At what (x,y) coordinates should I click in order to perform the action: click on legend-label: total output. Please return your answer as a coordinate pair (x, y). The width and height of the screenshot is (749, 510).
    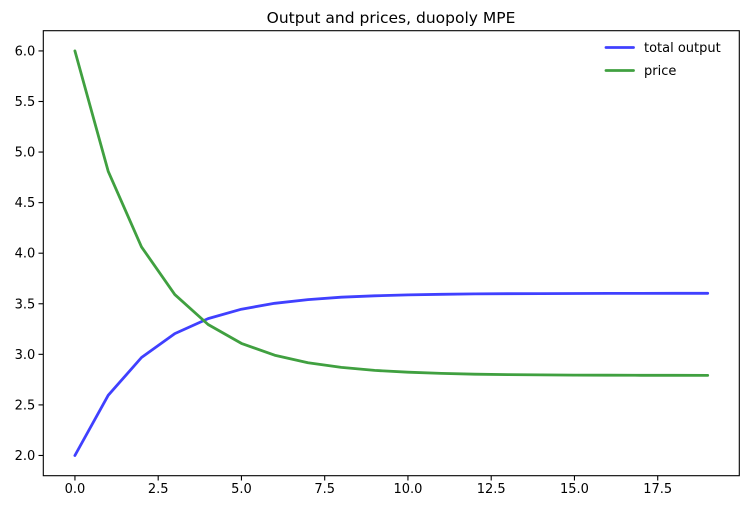
    Looking at the image, I should click on (682, 48).